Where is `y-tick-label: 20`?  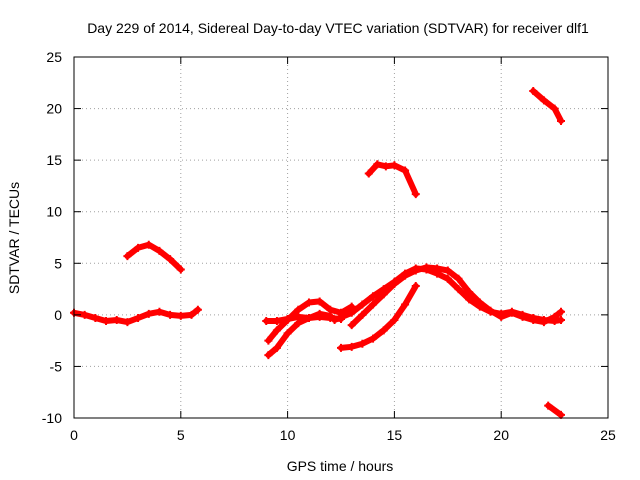
y-tick-label: 20 is located at coordinates (54, 109).